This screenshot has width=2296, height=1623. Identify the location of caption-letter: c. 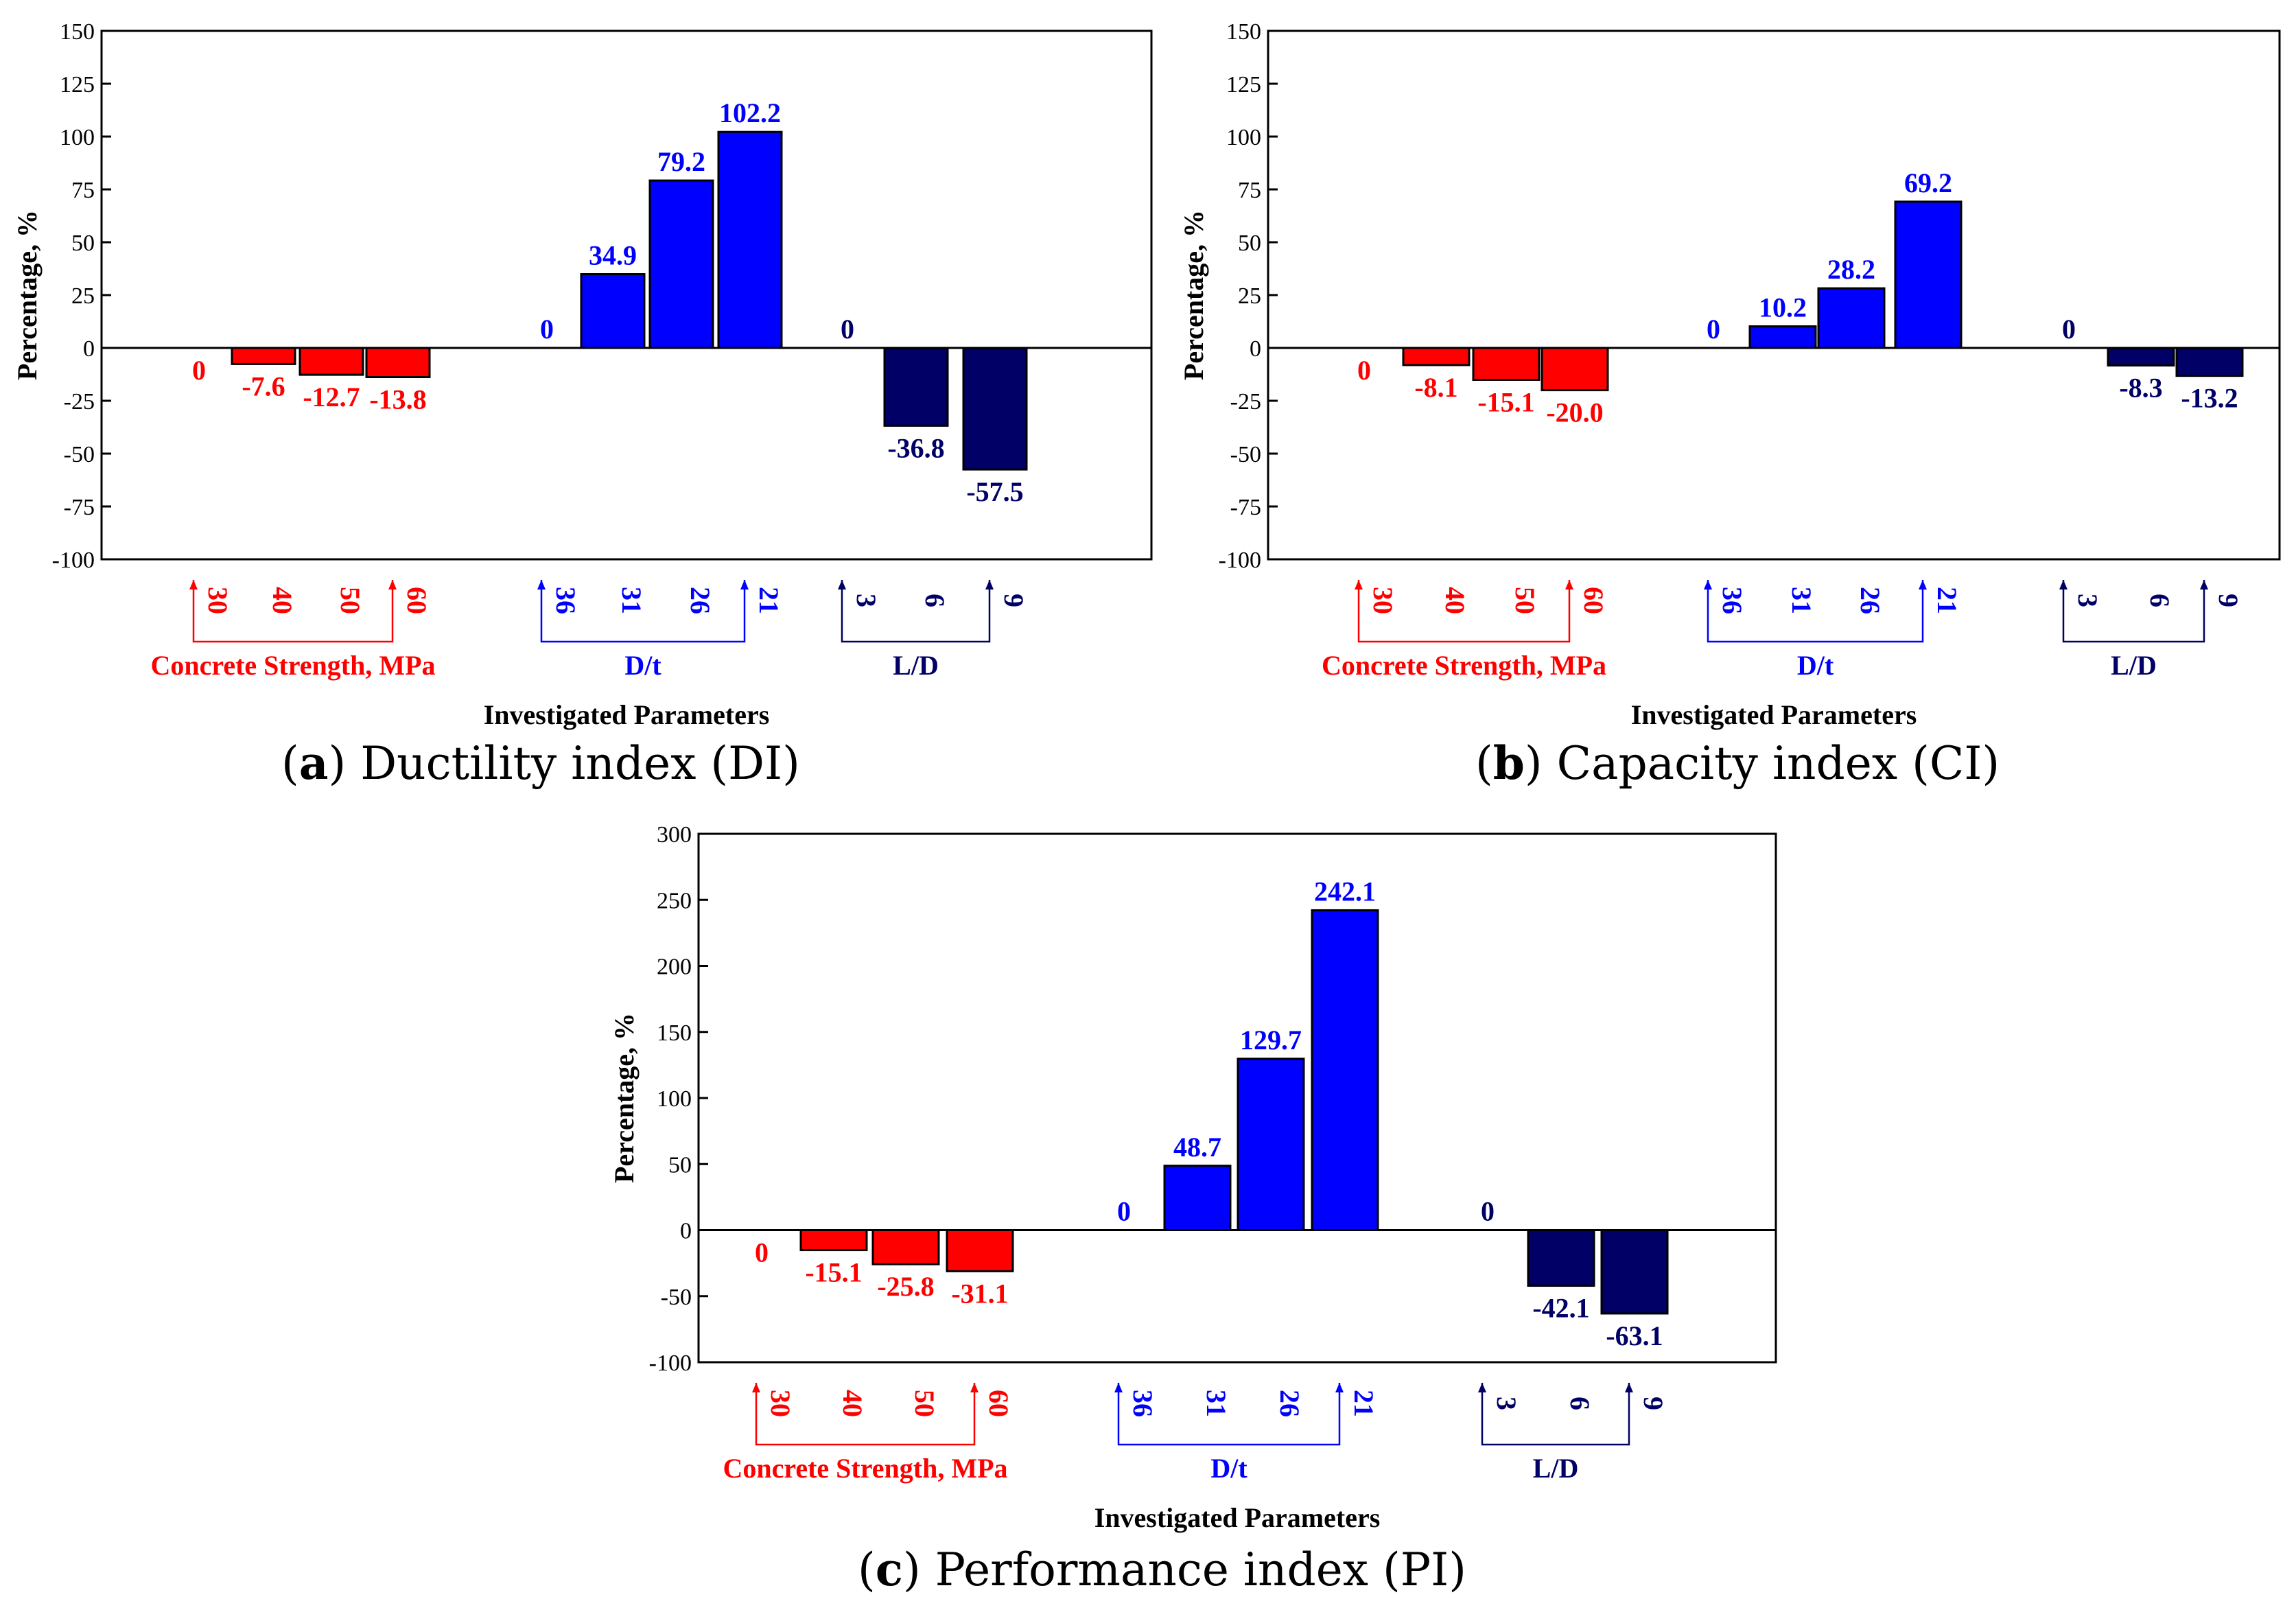
(889, 1569).